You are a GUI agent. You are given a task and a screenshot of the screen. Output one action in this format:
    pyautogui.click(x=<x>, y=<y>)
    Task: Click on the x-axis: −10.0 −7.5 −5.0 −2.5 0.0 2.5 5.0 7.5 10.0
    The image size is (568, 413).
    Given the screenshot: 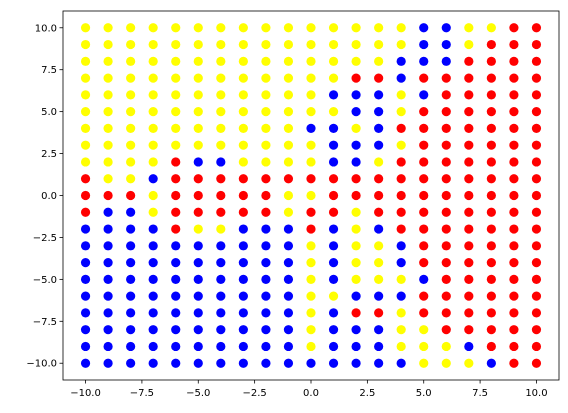 What is the action you would take?
    pyautogui.click(x=308, y=389)
    